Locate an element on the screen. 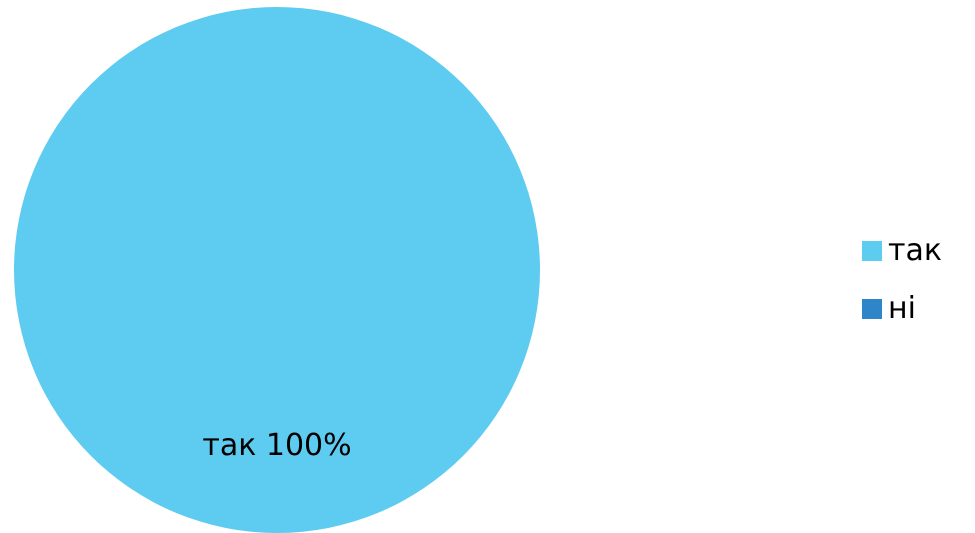  slice-label-tak: так 100% is located at coordinates (276, 445).